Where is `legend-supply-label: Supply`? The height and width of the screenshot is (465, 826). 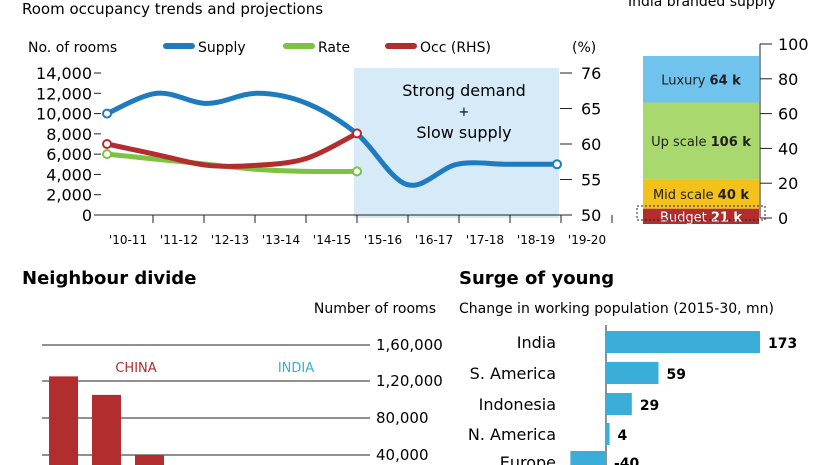
legend-supply-label: Supply is located at coordinates (222, 48).